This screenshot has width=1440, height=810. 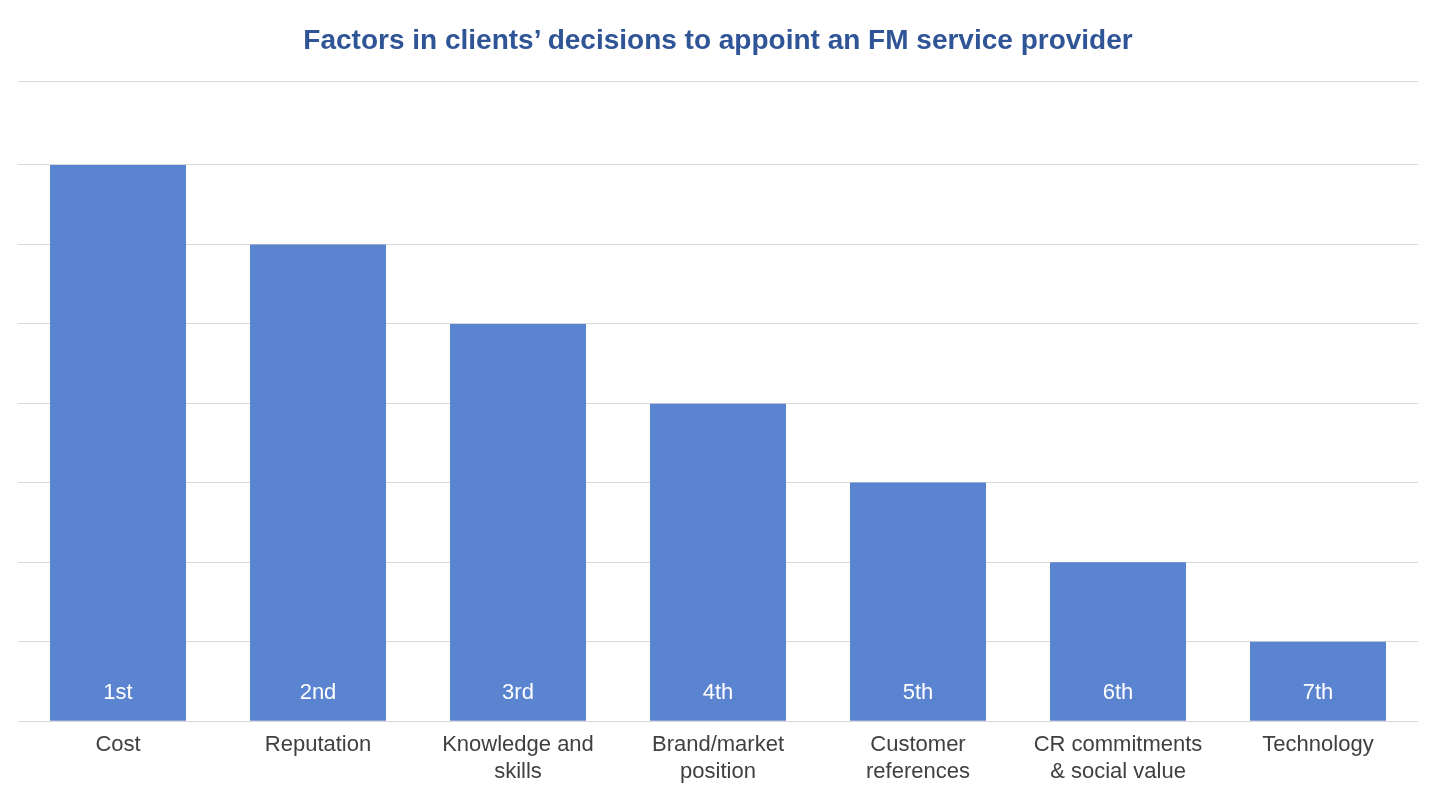 I want to click on annotation: 2nd, so click(x=318, y=691).